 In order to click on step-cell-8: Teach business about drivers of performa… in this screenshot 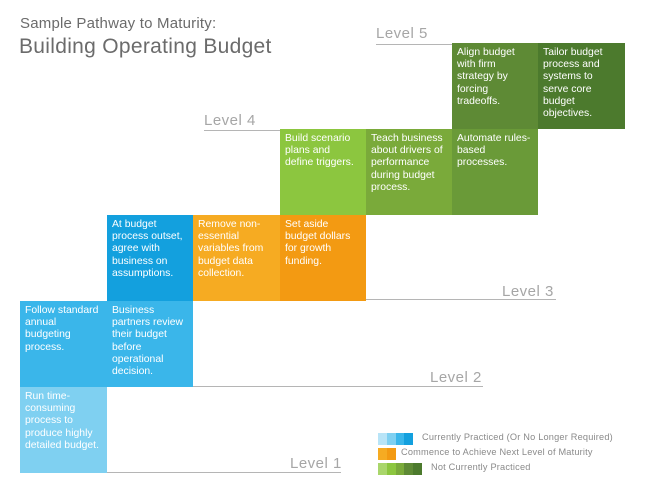, I will do `click(409, 172)`.